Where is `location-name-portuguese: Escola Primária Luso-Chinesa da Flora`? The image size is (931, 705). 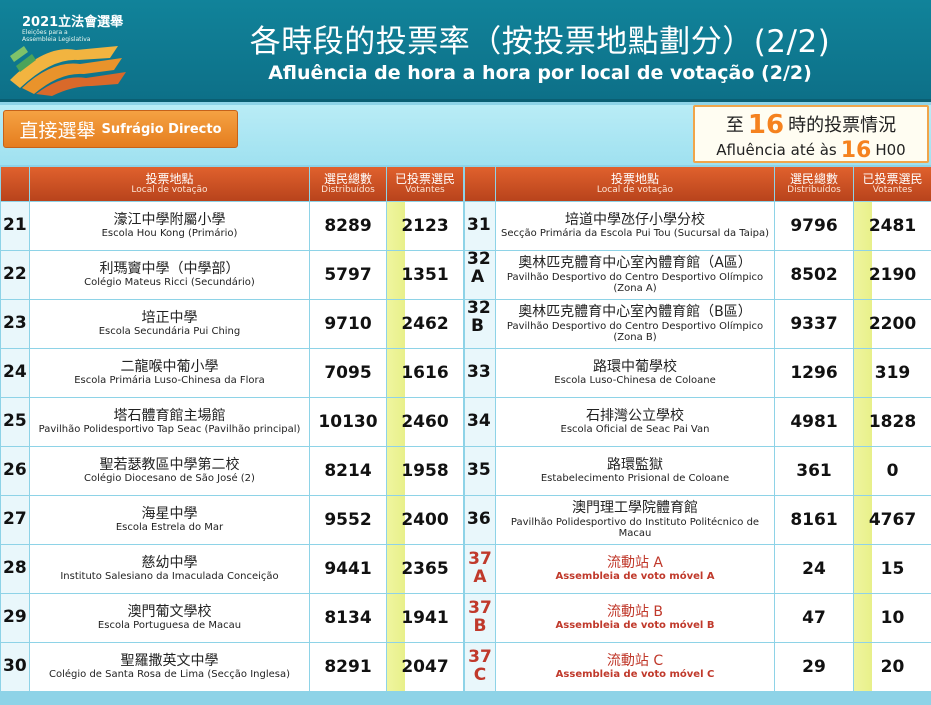 location-name-portuguese: Escola Primária Luso-Chinesa da Flora is located at coordinates (169, 381).